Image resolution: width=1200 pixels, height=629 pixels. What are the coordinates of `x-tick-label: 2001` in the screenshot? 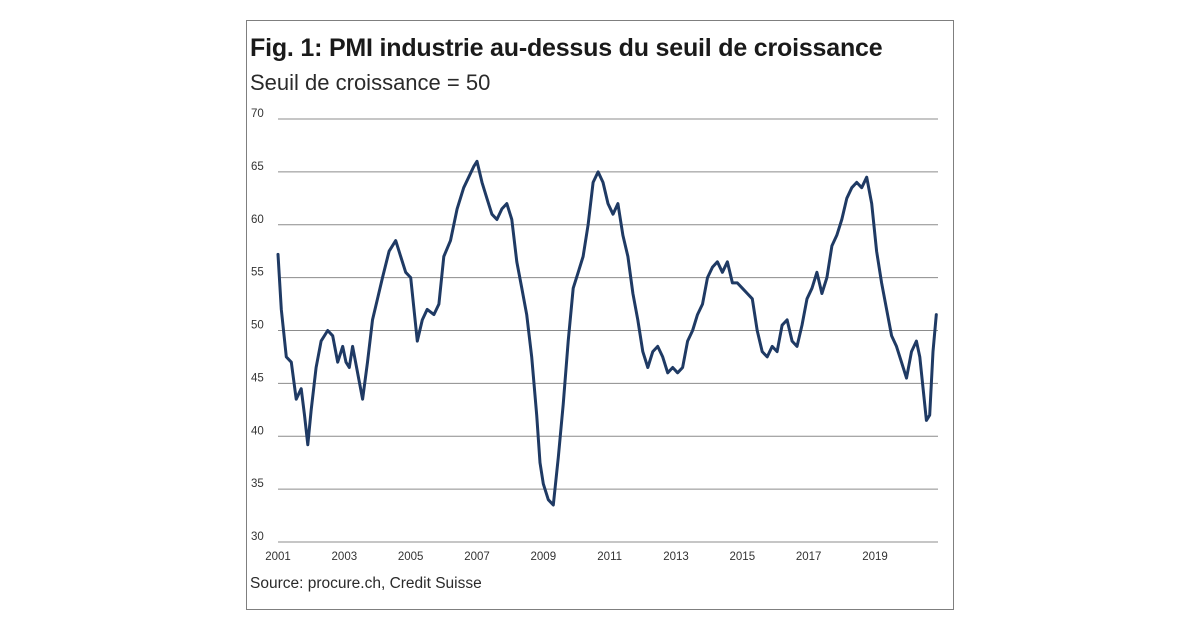 It's located at (278, 557).